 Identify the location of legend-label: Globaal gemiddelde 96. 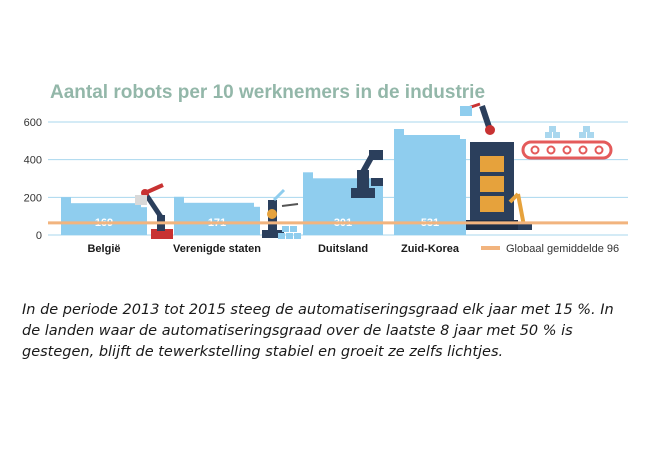
(562, 249).